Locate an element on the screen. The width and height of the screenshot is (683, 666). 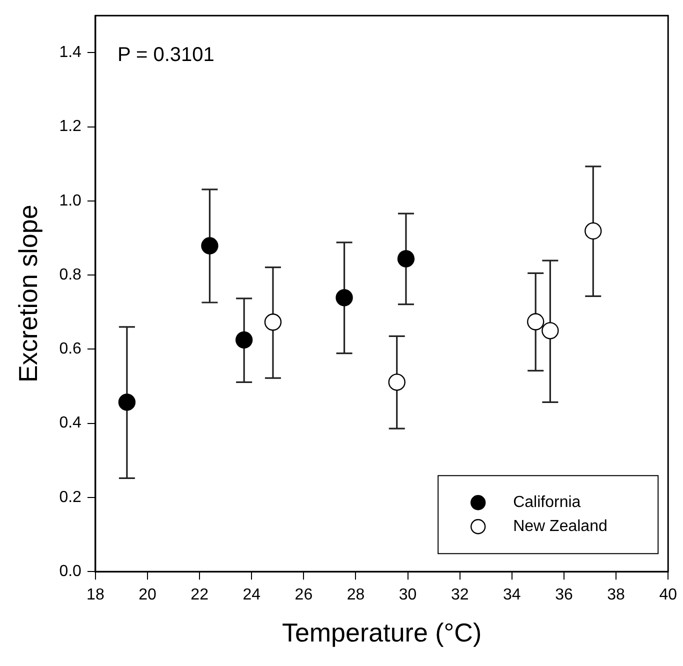
x-axis-title: Temperature (°C) is located at coordinates (382, 633).